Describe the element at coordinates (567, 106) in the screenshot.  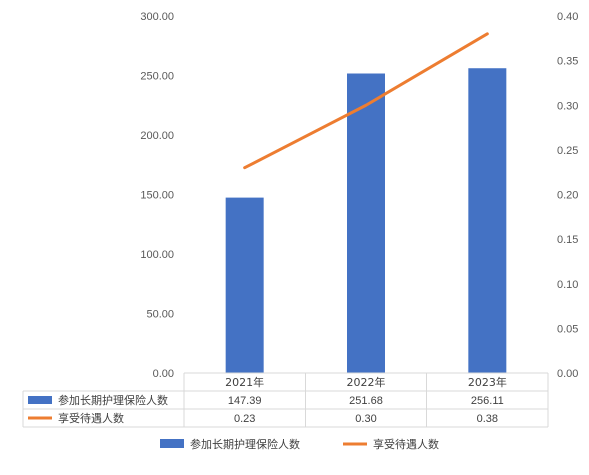
I see `y-right-tick-label: 0.30` at that location.